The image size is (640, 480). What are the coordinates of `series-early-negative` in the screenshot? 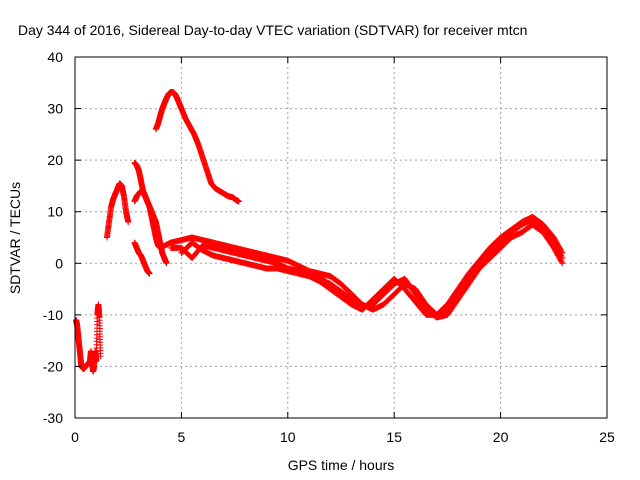 It's located at (88, 338).